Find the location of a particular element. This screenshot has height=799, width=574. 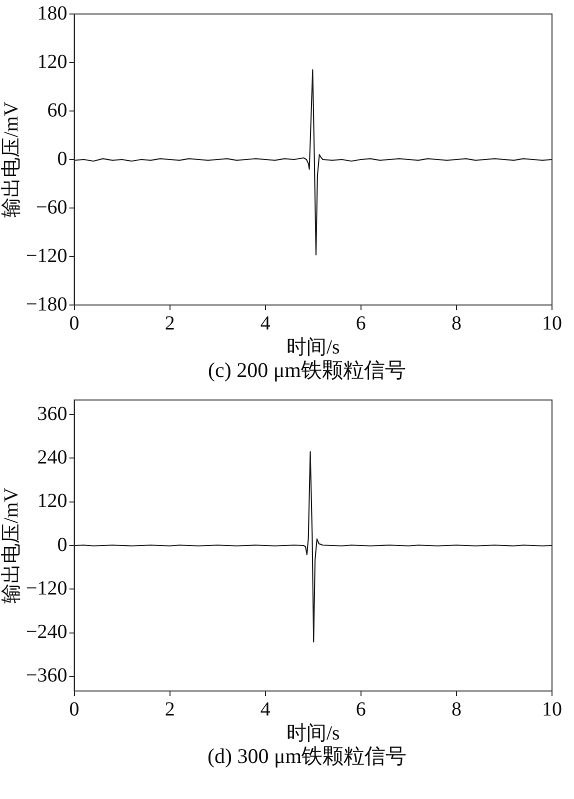

y-tick-label: −180 is located at coordinates (47, 304).